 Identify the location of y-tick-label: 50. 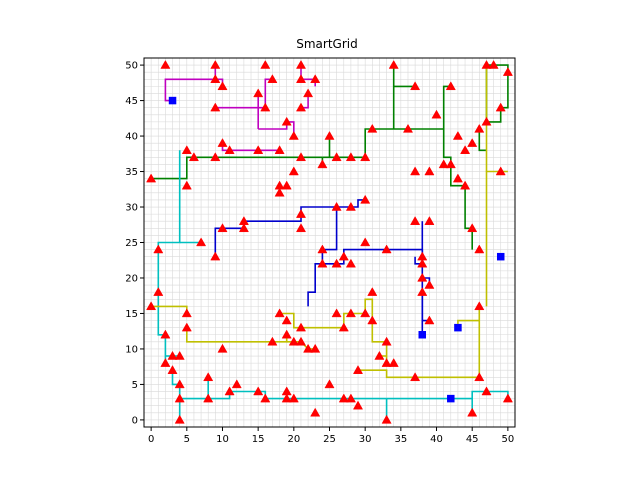
(131, 66).